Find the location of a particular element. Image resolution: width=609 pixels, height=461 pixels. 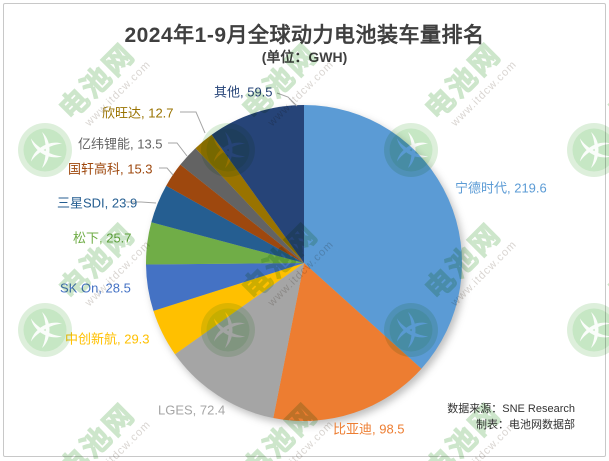

pie-slice-label: SK On, 28.5 is located at coordinates (95, 288).